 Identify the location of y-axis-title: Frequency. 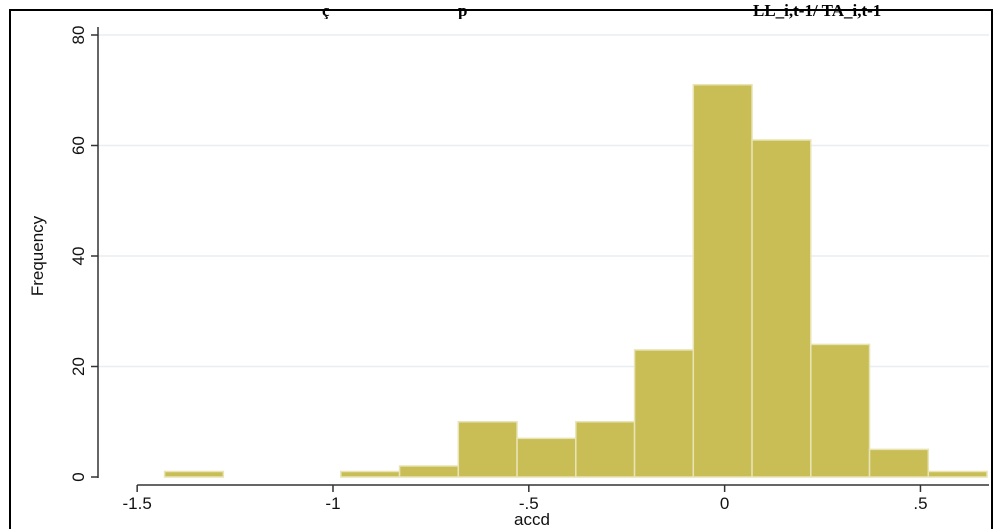
(37, 255).